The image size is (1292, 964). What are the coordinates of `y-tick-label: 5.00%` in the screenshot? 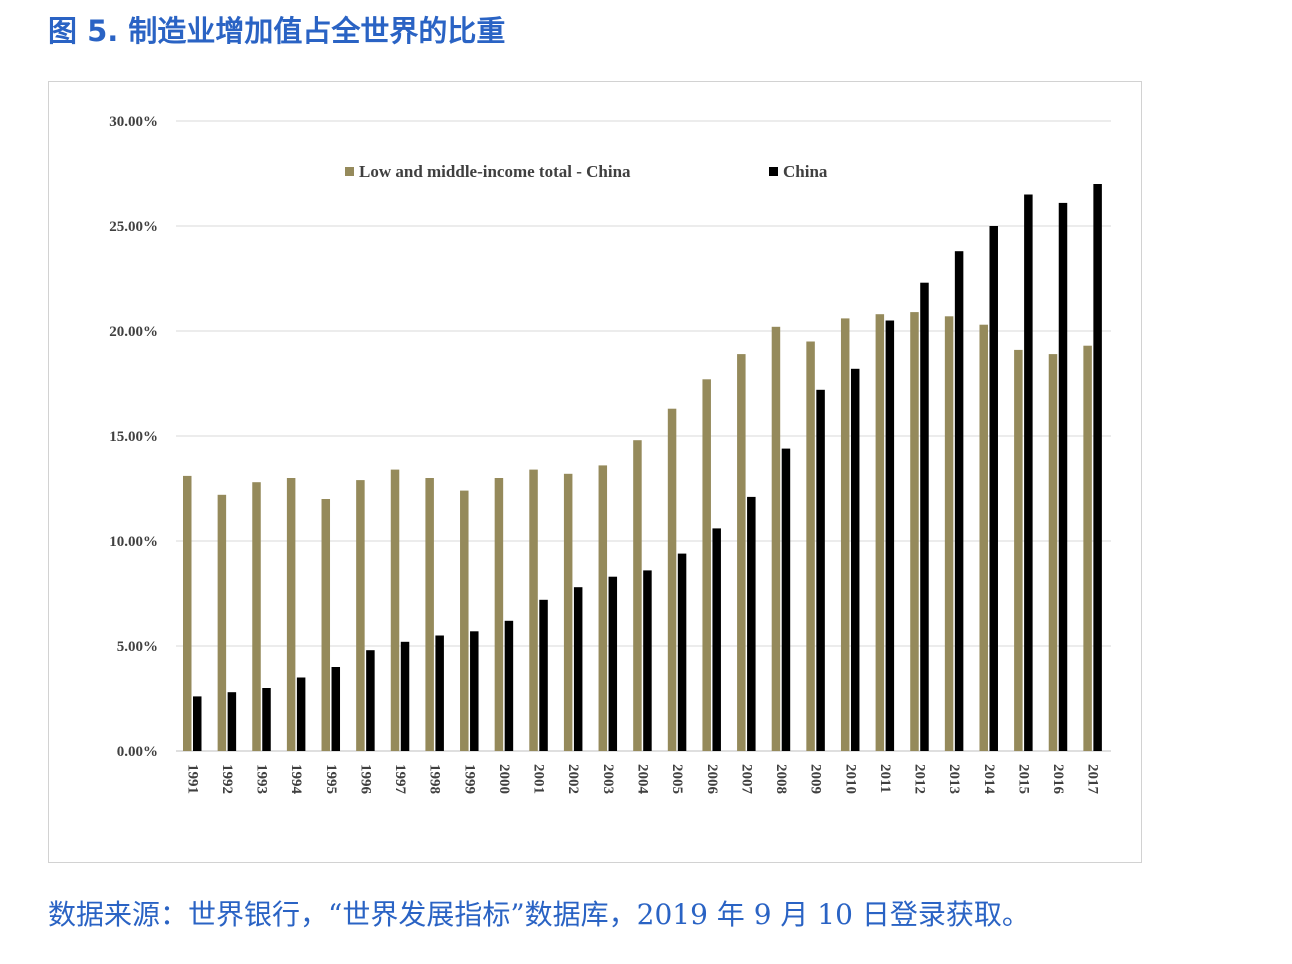 It's located at (137, 647).